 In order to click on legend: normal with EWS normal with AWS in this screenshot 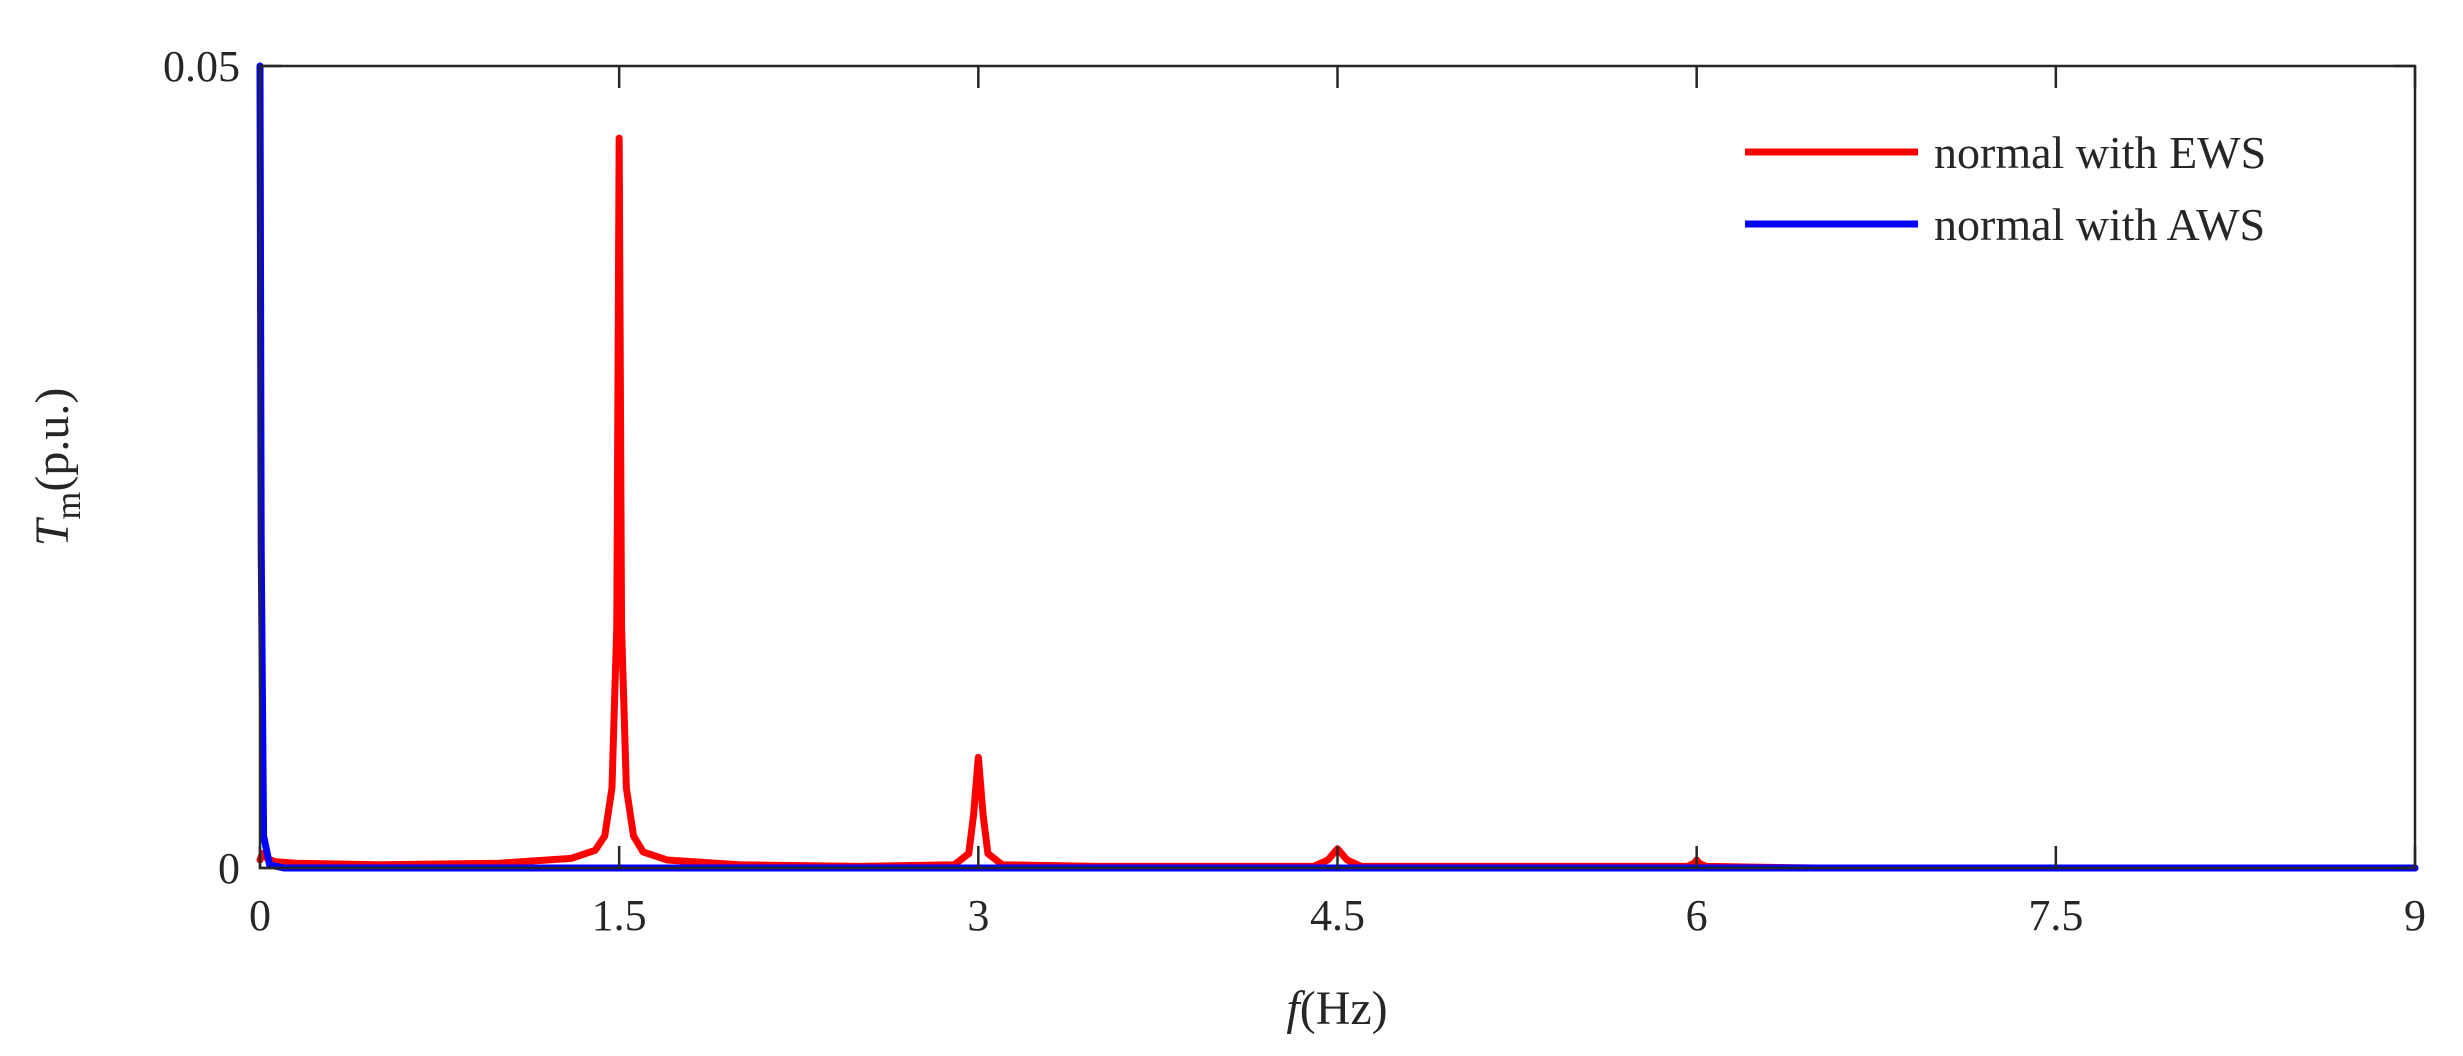, I will do `click(2005, 188)`.